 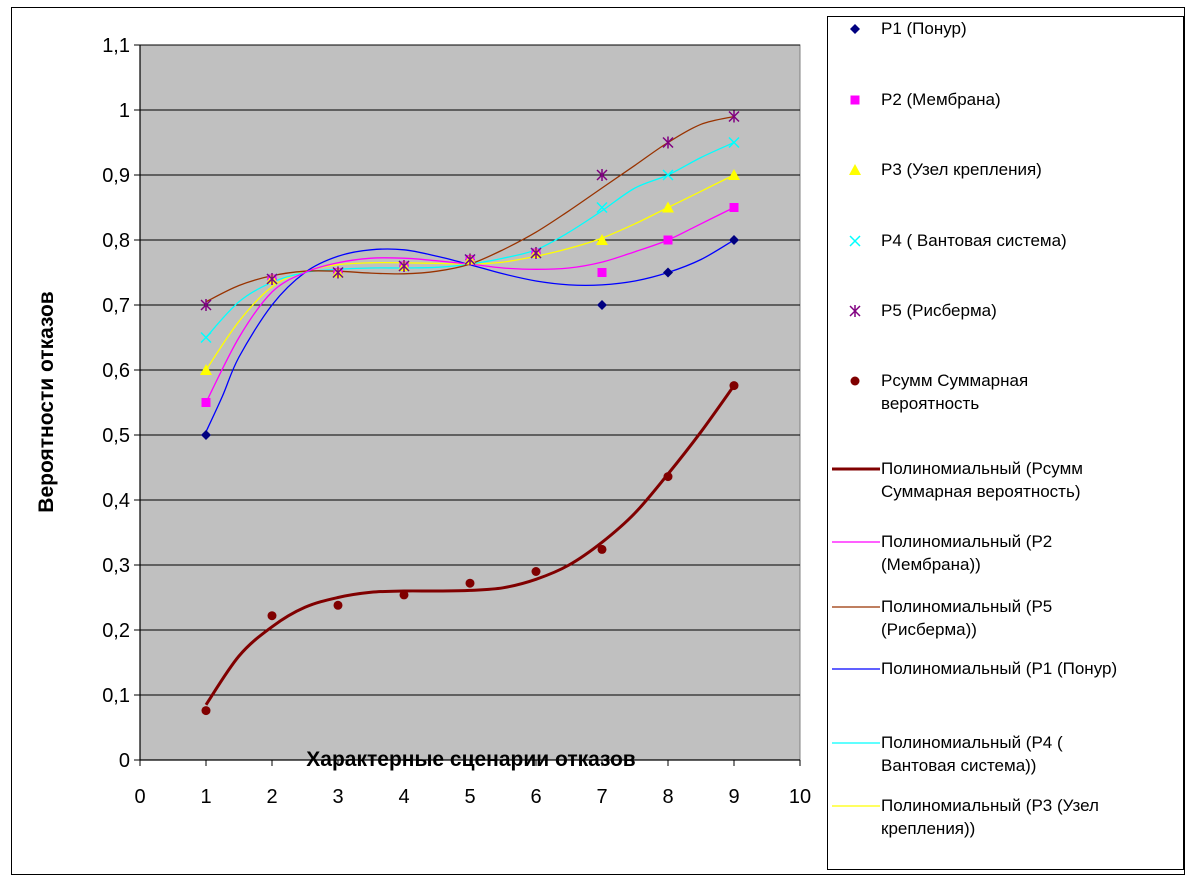 What do you see at coordinates (116, 566) in the screenshot?
I see `y-tick-label: 0,3` at bounding box center [116, 566].